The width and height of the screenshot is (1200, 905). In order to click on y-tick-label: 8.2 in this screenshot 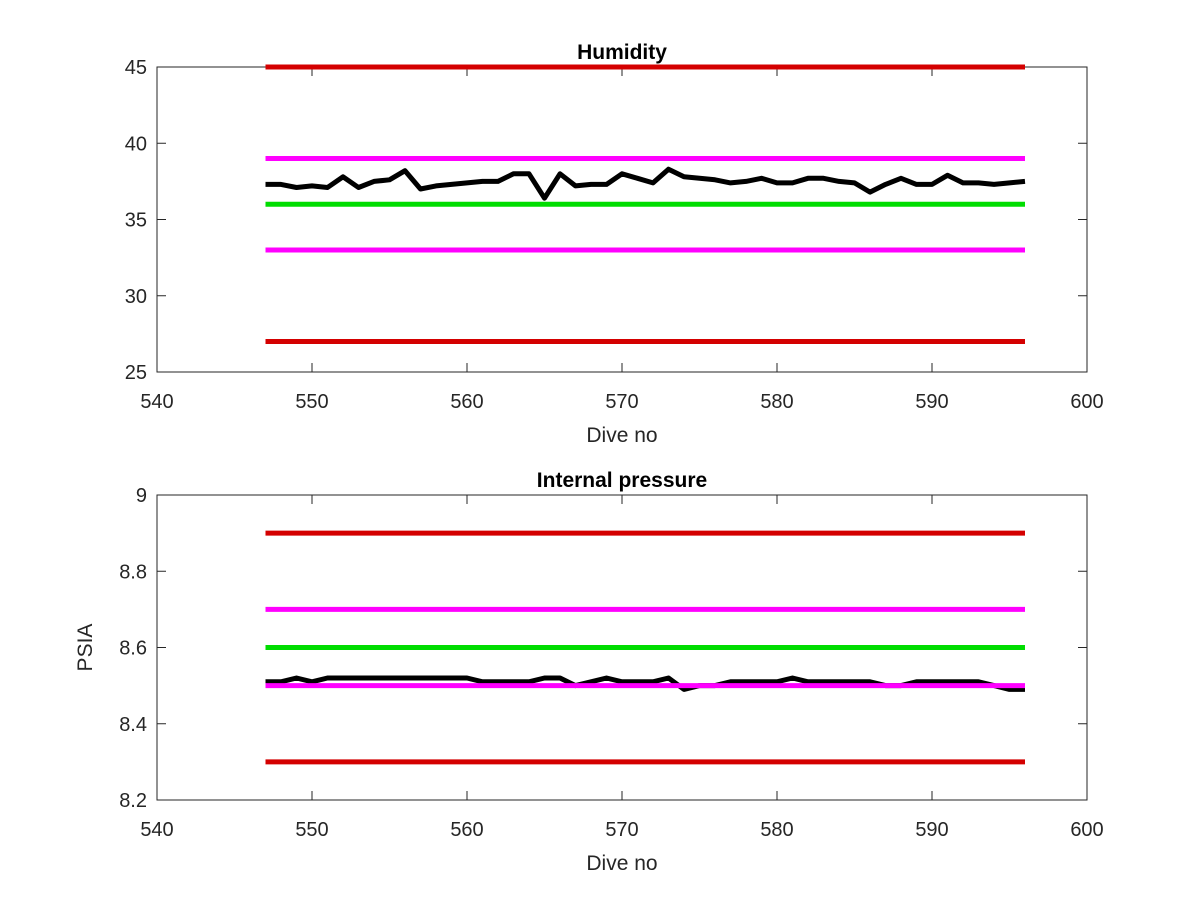, I will do `click(133, 801)`.